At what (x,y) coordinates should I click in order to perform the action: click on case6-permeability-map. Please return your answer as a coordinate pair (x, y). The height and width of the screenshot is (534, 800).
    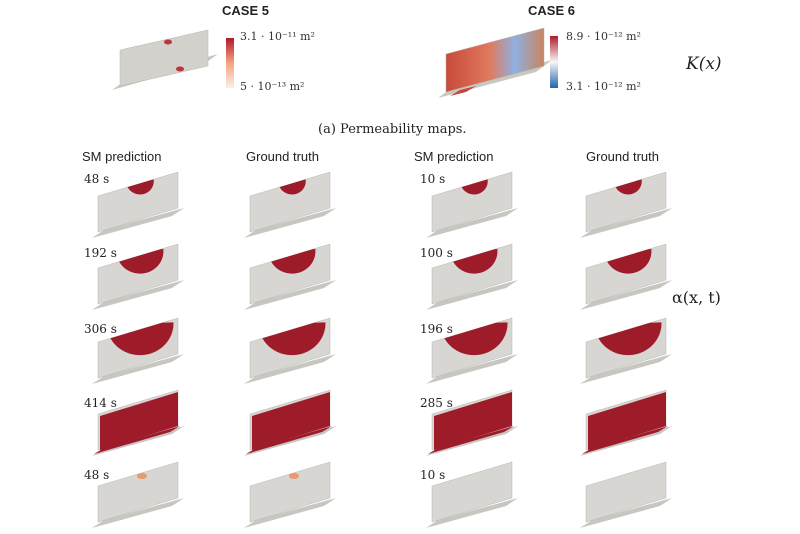
    Looking at the image, I should click on (495, 62).